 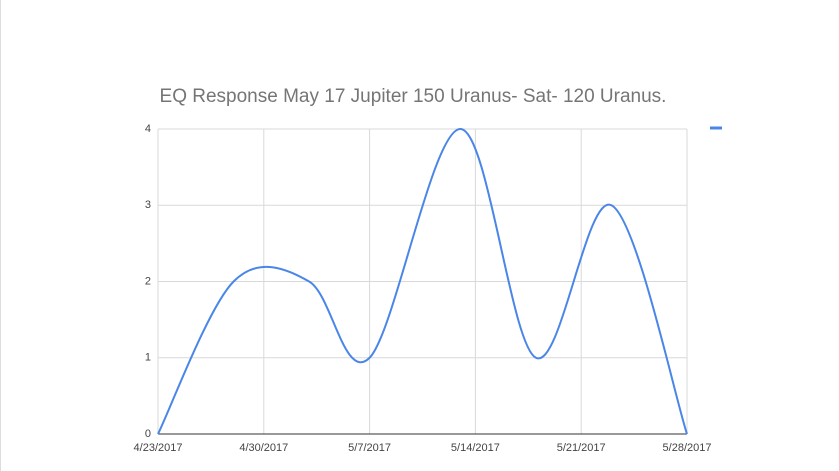 What do you see at coordinates (148, 129) in the screenshot?
I see `y-tick-label: 4` at bounding box center [148, 129].